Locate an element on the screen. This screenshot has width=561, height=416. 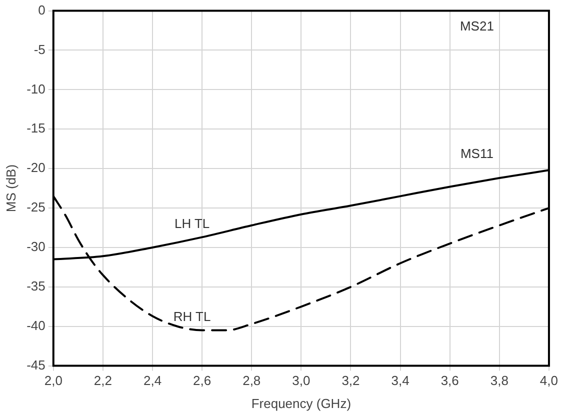
y-tick-label: -20 is located at coordinates (36, 168).